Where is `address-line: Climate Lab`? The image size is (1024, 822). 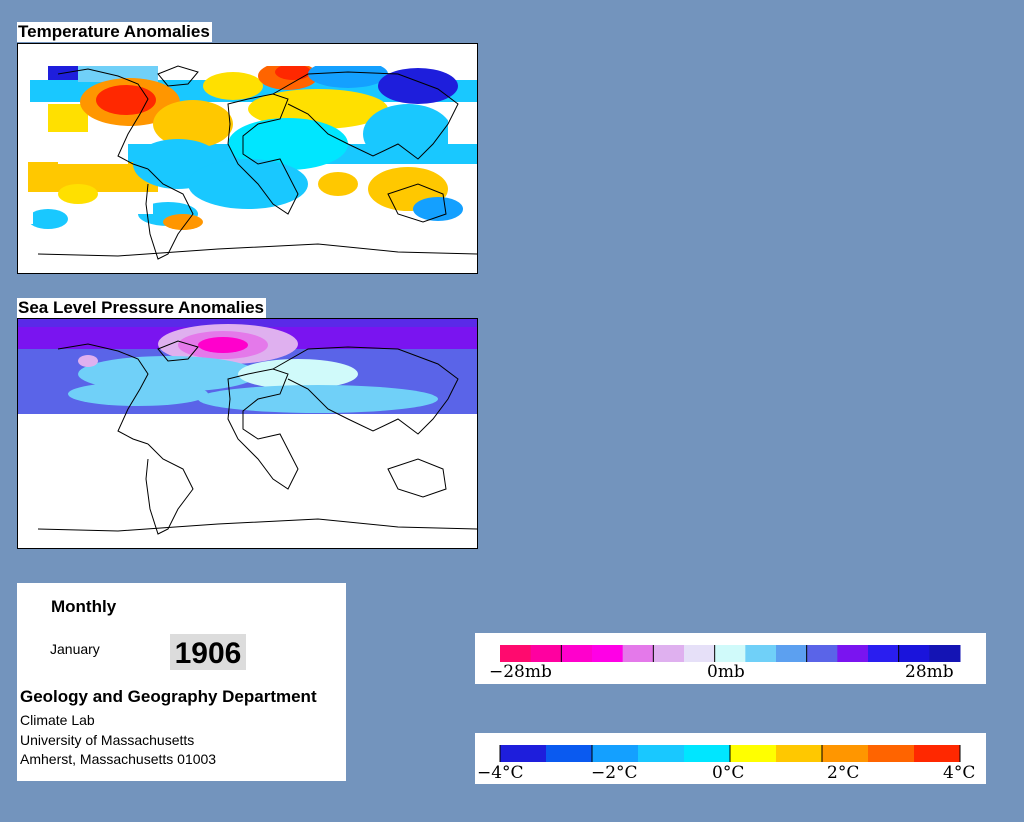
address-line: Climate Lab is located at coordinates (57, 720).